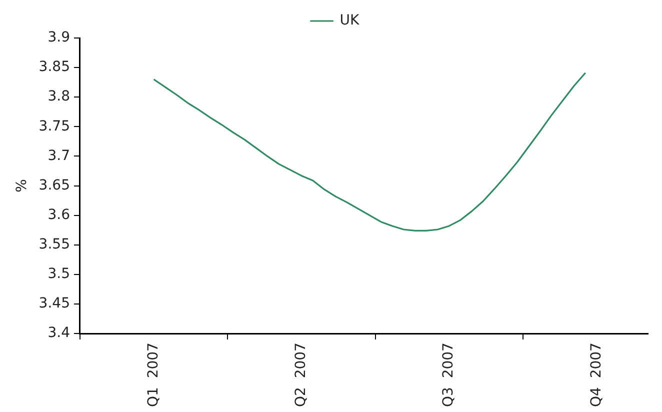 This screenshot has width=662, height=412. I want to click on y-tick-label: 3.55, so click(54, 244).